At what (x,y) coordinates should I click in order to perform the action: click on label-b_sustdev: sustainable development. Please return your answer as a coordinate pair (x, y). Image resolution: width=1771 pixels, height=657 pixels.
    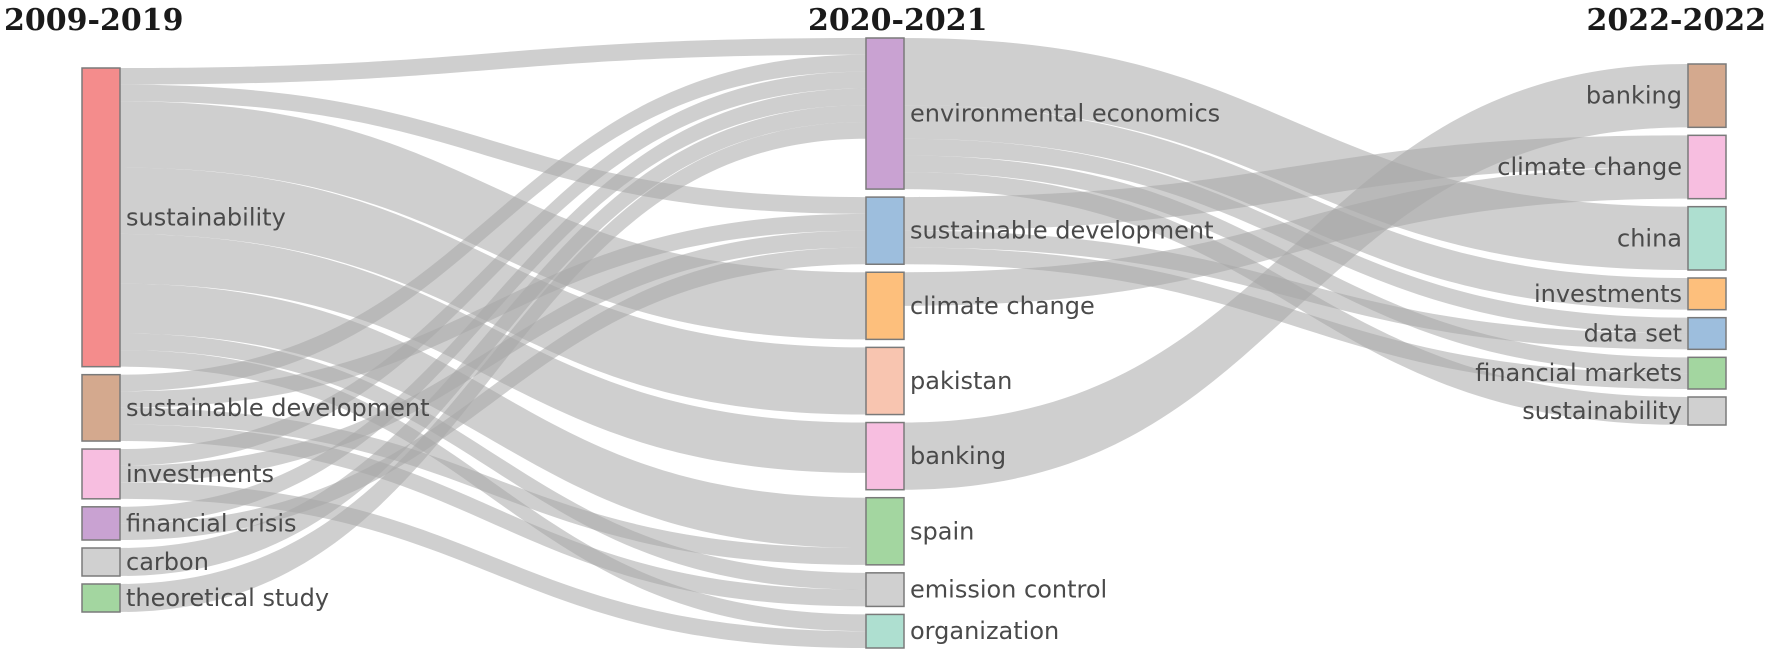
    Looking at the image, I should click on (1062, 231).